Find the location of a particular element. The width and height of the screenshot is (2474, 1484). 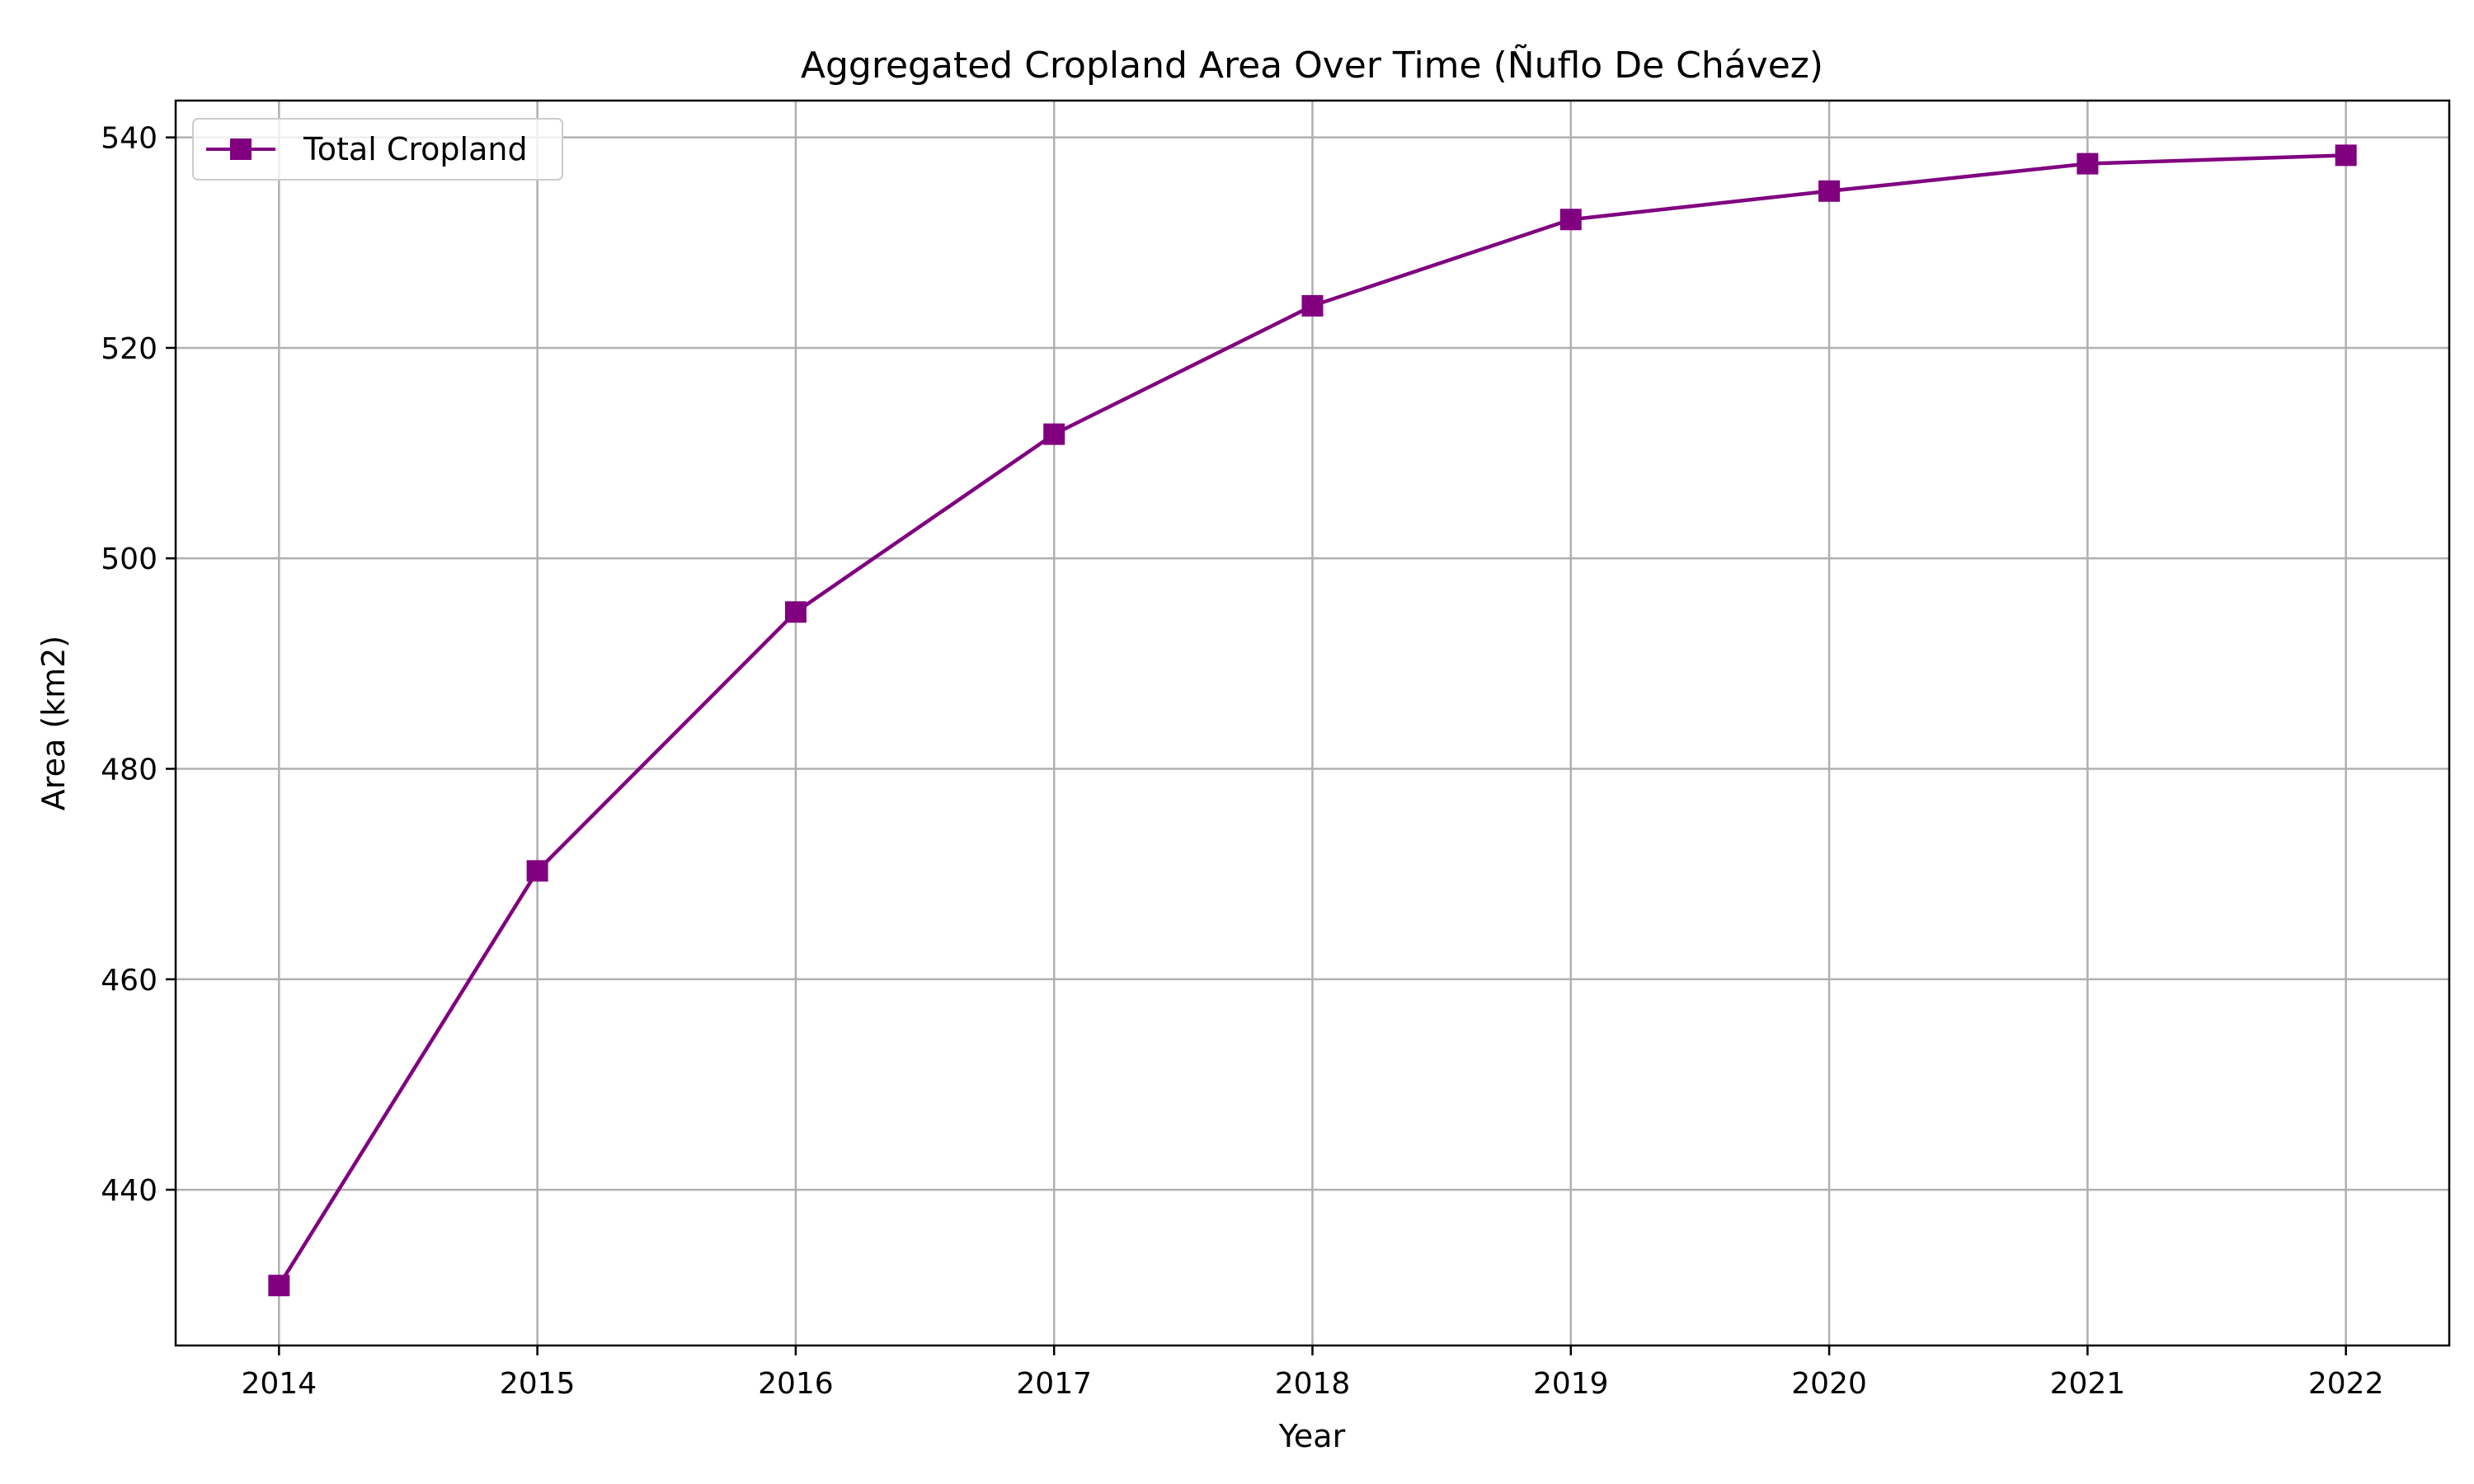

y-tick-label: 540 is located at coordinates (129, 139).